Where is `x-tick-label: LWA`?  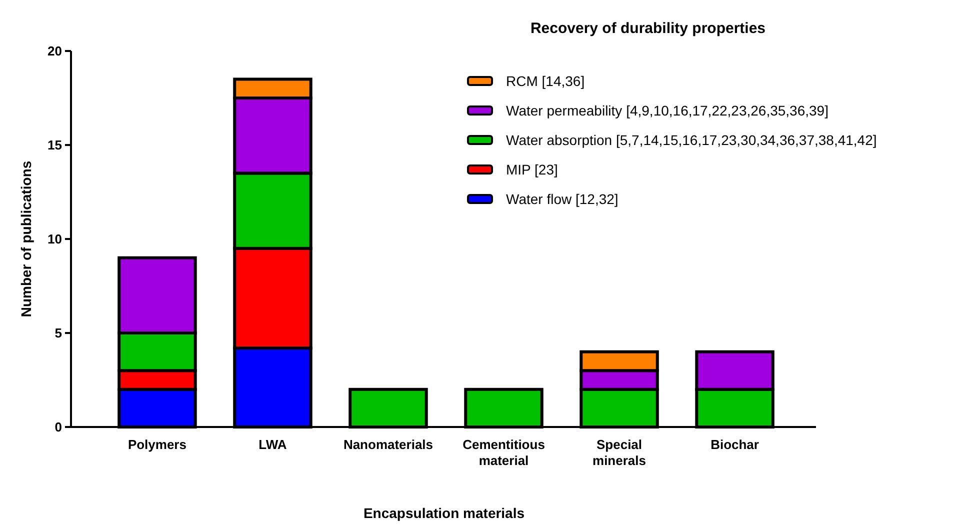 x-tick-label: LWA is located at coordinates (273, 444).